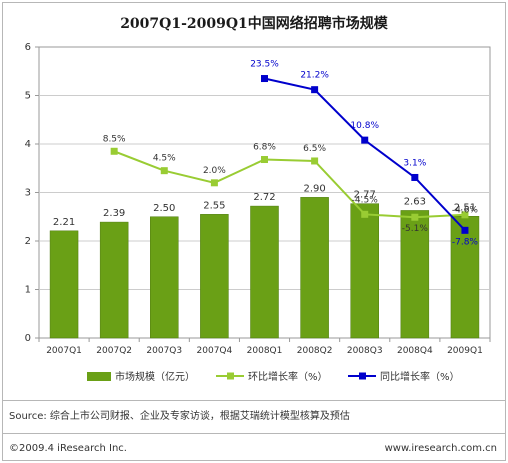 This screenshot has width=508, height=463. What do you see at coordinates (364, 126) in the screenshot?
I see `yoy-value-label: 10.8%` at bounding box center [364, 126].